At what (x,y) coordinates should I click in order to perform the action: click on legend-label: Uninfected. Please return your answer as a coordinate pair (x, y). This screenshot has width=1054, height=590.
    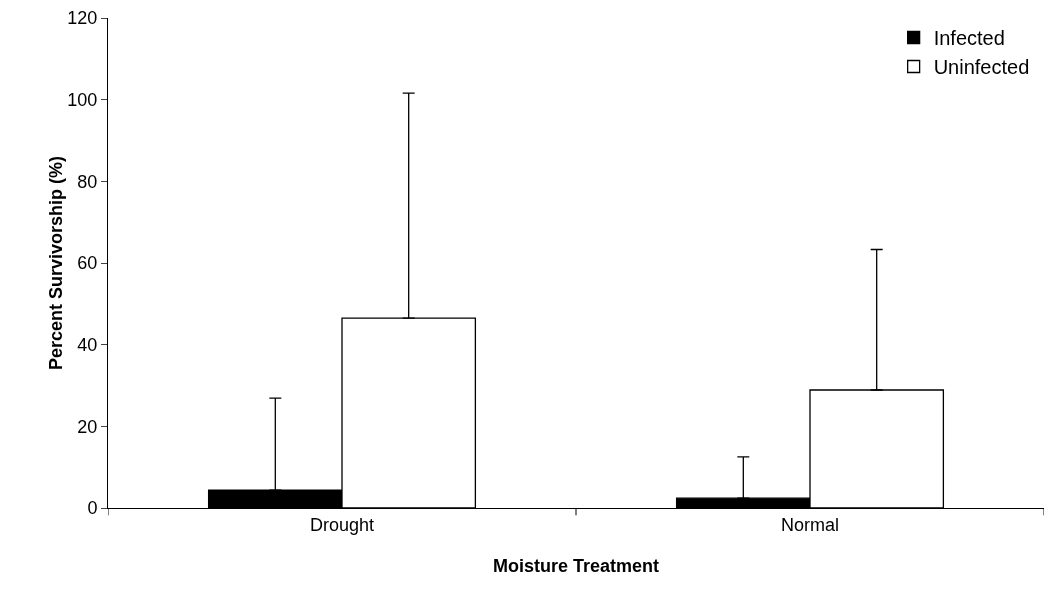
    Looking at the image, I should click on (981, 67).